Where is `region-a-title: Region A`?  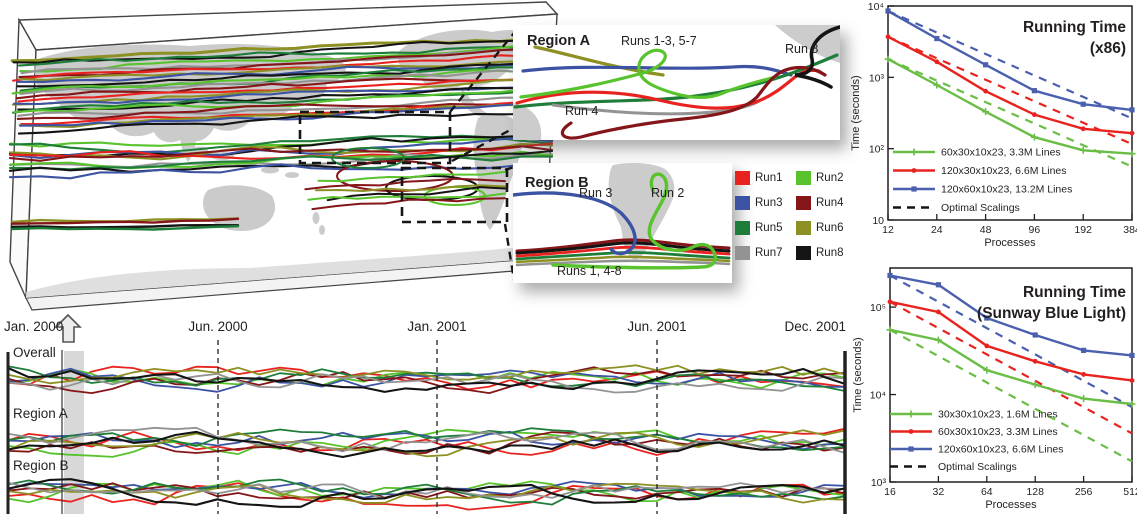
region-a-title: Region A is located at coordinates (559, 41).